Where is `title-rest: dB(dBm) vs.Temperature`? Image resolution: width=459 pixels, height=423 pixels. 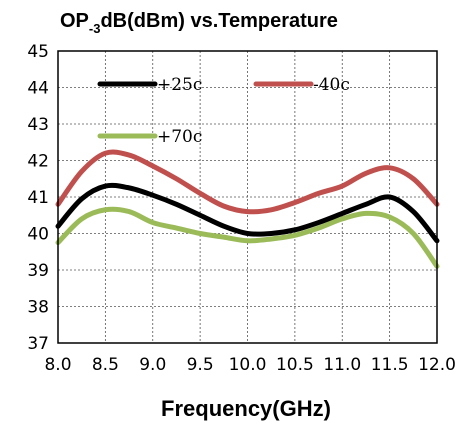
title-rest: dB(dBm) vs.Temperature is located at coordinates (218, 21).